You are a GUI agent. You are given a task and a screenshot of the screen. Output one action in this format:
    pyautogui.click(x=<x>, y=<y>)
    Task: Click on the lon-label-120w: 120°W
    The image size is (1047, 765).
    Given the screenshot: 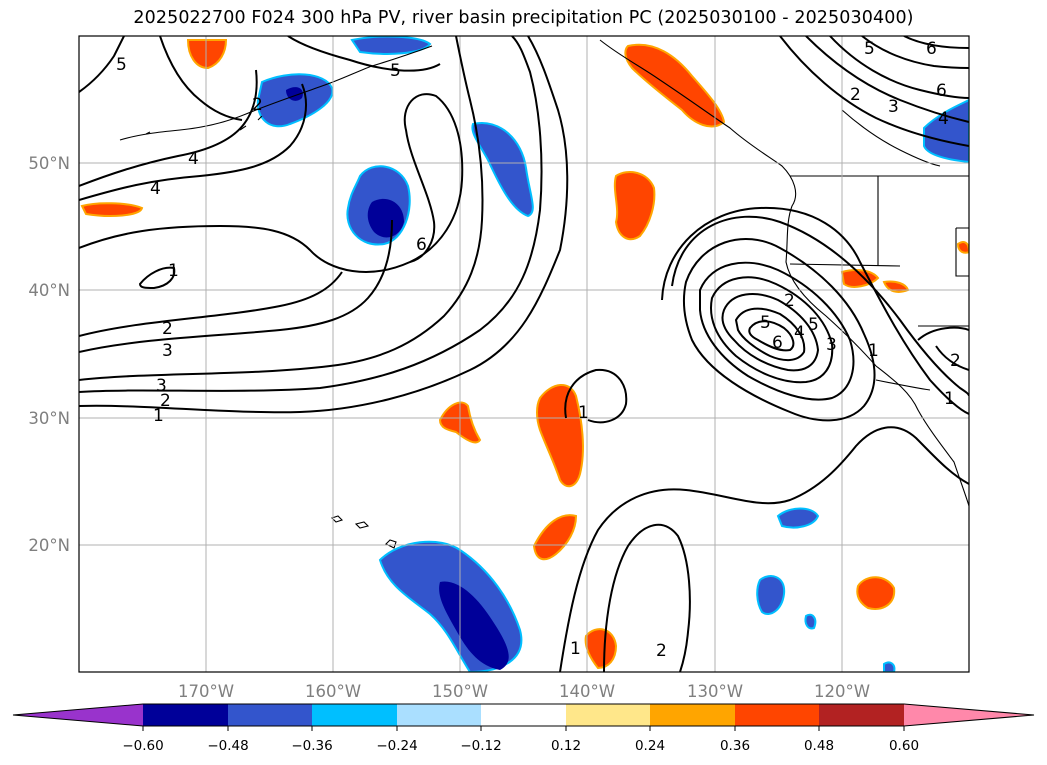 What is the action you would take?
    pyautogui.click(x=842, y=691)
    